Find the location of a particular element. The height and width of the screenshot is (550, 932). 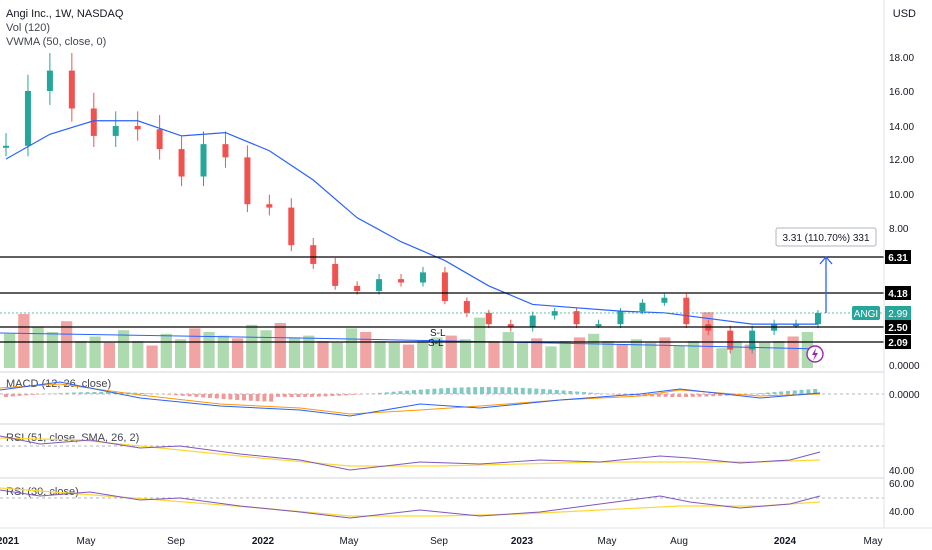

last-price-bg is located at coordinates (898, 313).